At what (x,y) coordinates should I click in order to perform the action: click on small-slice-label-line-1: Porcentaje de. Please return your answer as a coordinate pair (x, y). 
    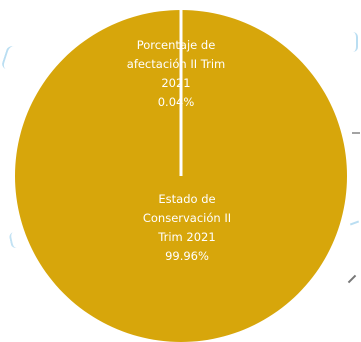
    Looking at the image, I should click on (176, 45).